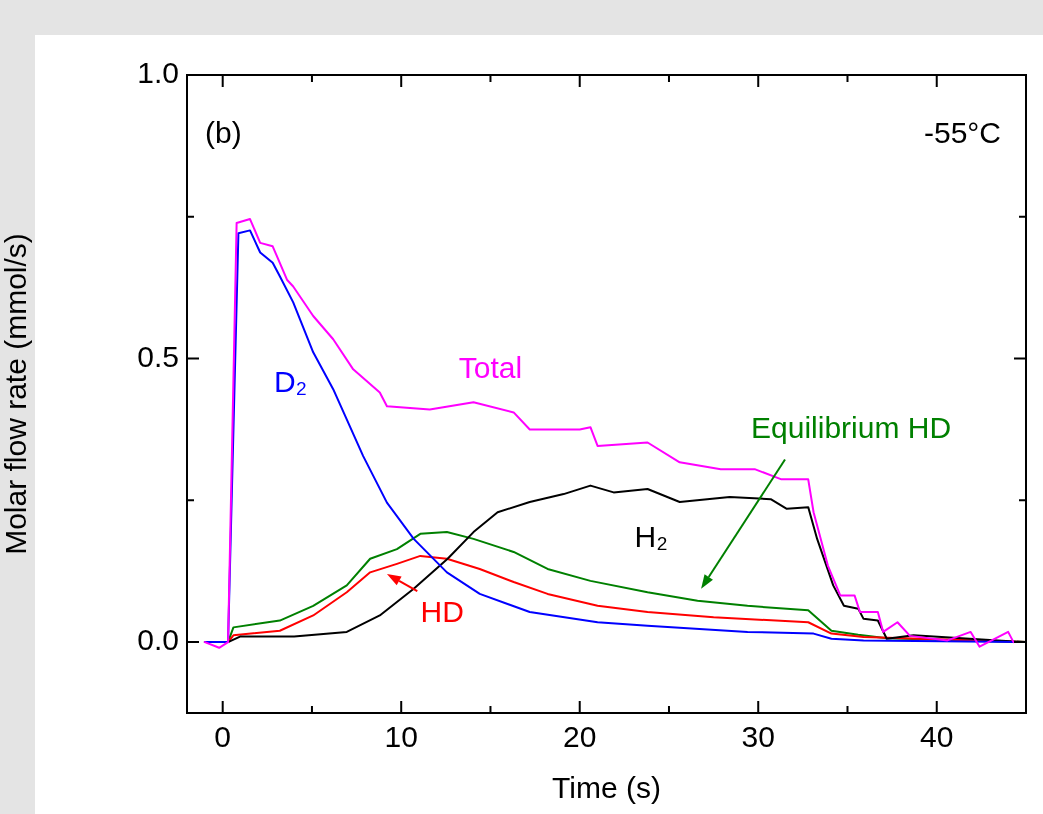 Image resolution: width=1043 pixels, height=814 pixels. I want to click on series-label: Total, so click(490, 367).